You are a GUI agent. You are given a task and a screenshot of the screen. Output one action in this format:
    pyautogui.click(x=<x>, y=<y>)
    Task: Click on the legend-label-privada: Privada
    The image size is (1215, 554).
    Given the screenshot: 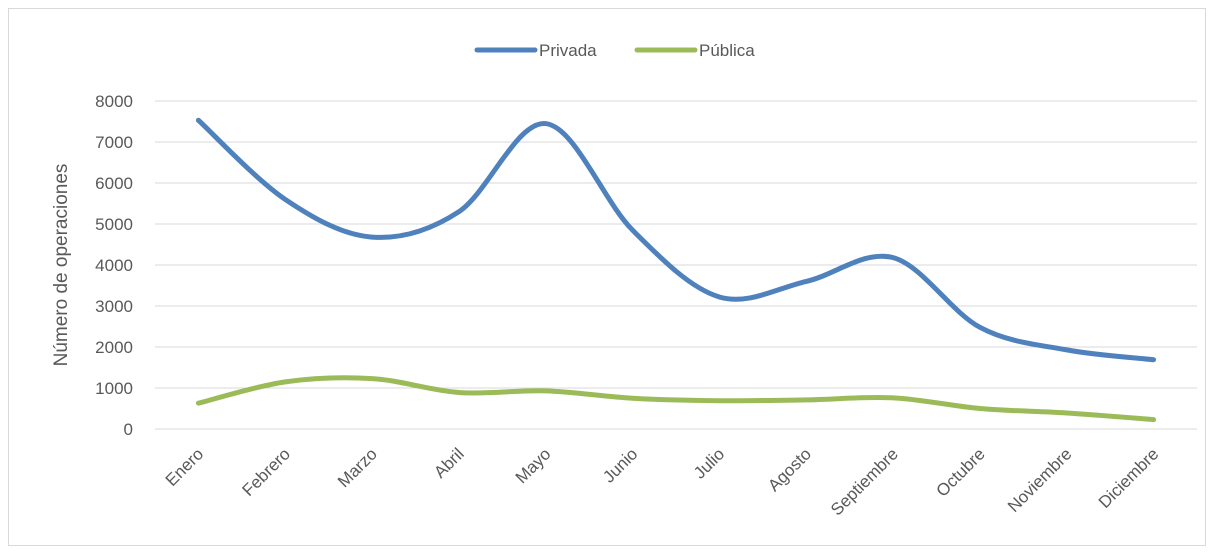 What is the action you would take?
    pyautogui.click(x=568, y=50)
    